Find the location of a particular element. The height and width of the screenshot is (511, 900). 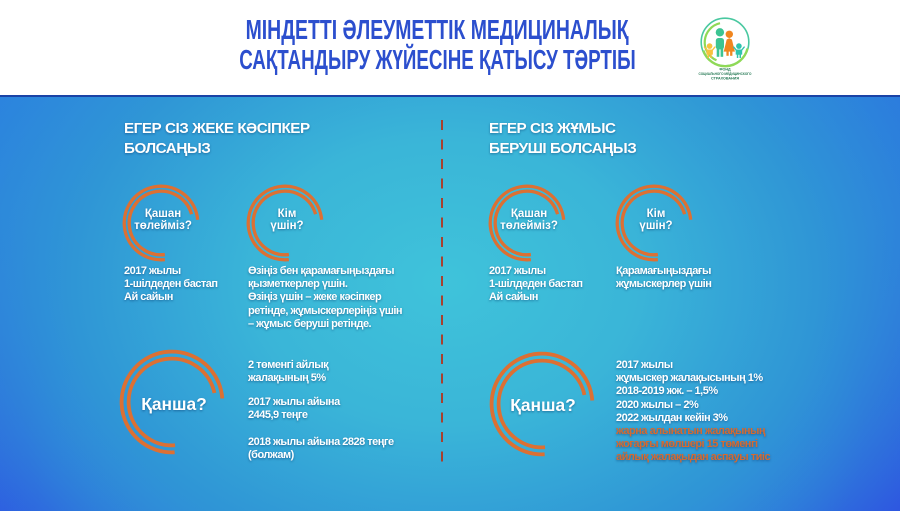

svg-text: СТРАХОВАНИЯ is located at coordinates (725, 79).